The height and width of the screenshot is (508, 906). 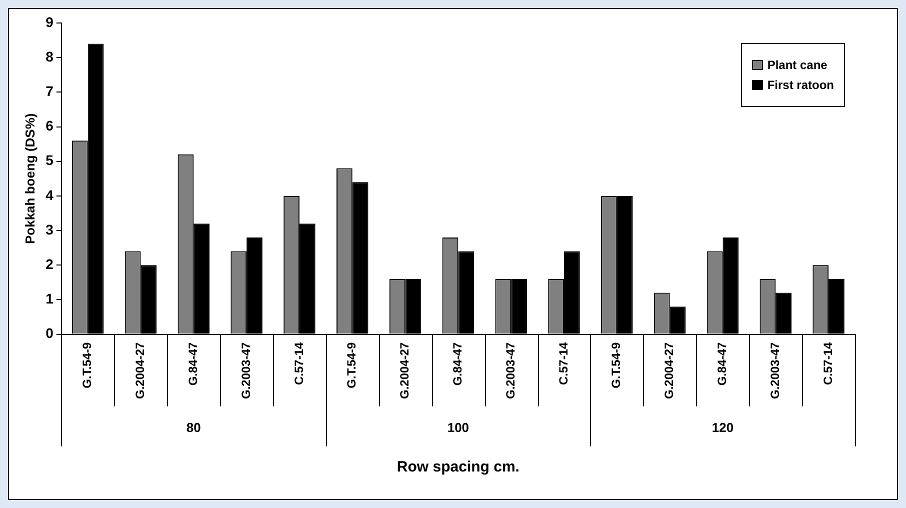 What do you see at coordinates (797, 65) in the screenshot?
I see `legend-label: Plant cane` at bounding box center [797, 65].